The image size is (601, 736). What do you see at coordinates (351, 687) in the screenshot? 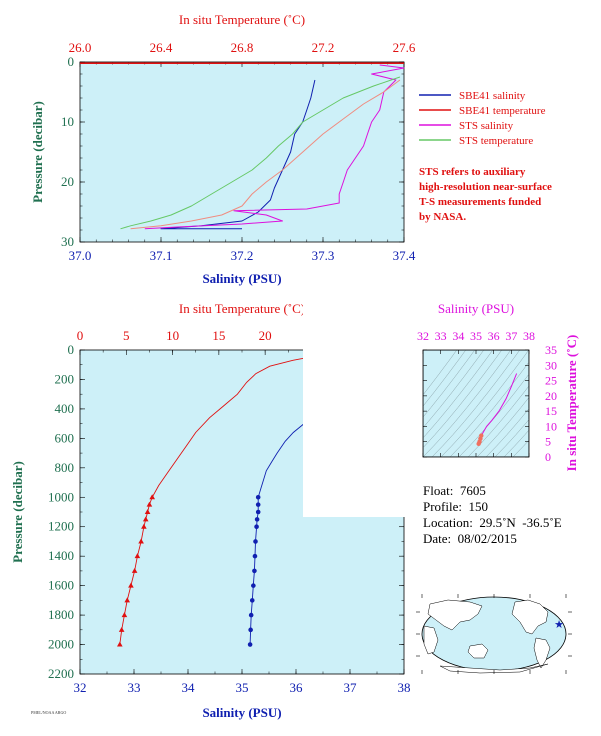
I see `bottom-salinity-tick-label: 37` at bounding box center [351, 687].